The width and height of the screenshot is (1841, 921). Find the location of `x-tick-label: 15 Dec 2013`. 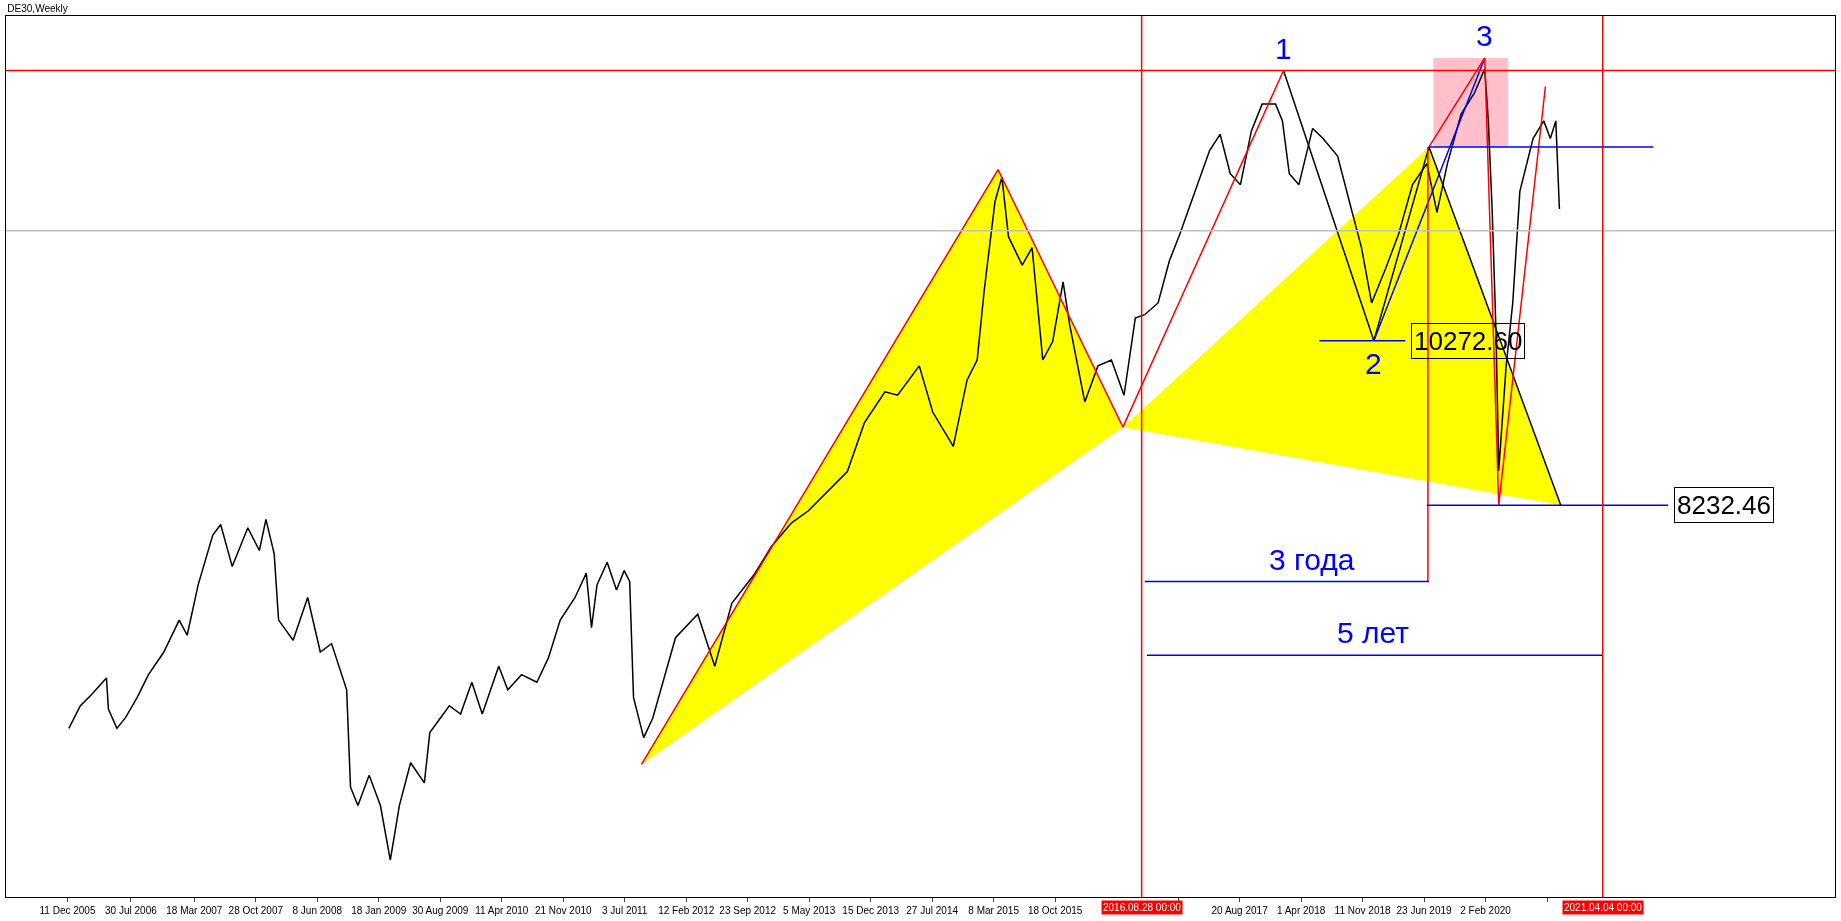

x-tick-label: 15 Dec 2013 is located at coordinates (871, 910).